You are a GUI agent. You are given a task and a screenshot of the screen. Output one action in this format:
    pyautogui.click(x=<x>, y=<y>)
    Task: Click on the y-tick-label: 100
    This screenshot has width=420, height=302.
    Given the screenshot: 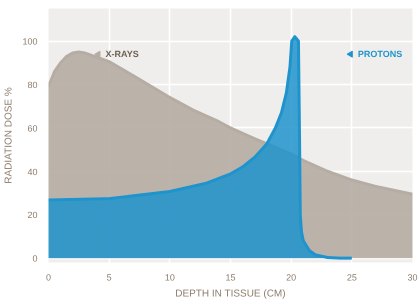 What is the action you would take?
    pyautogui.click(x=30, y=41)
    